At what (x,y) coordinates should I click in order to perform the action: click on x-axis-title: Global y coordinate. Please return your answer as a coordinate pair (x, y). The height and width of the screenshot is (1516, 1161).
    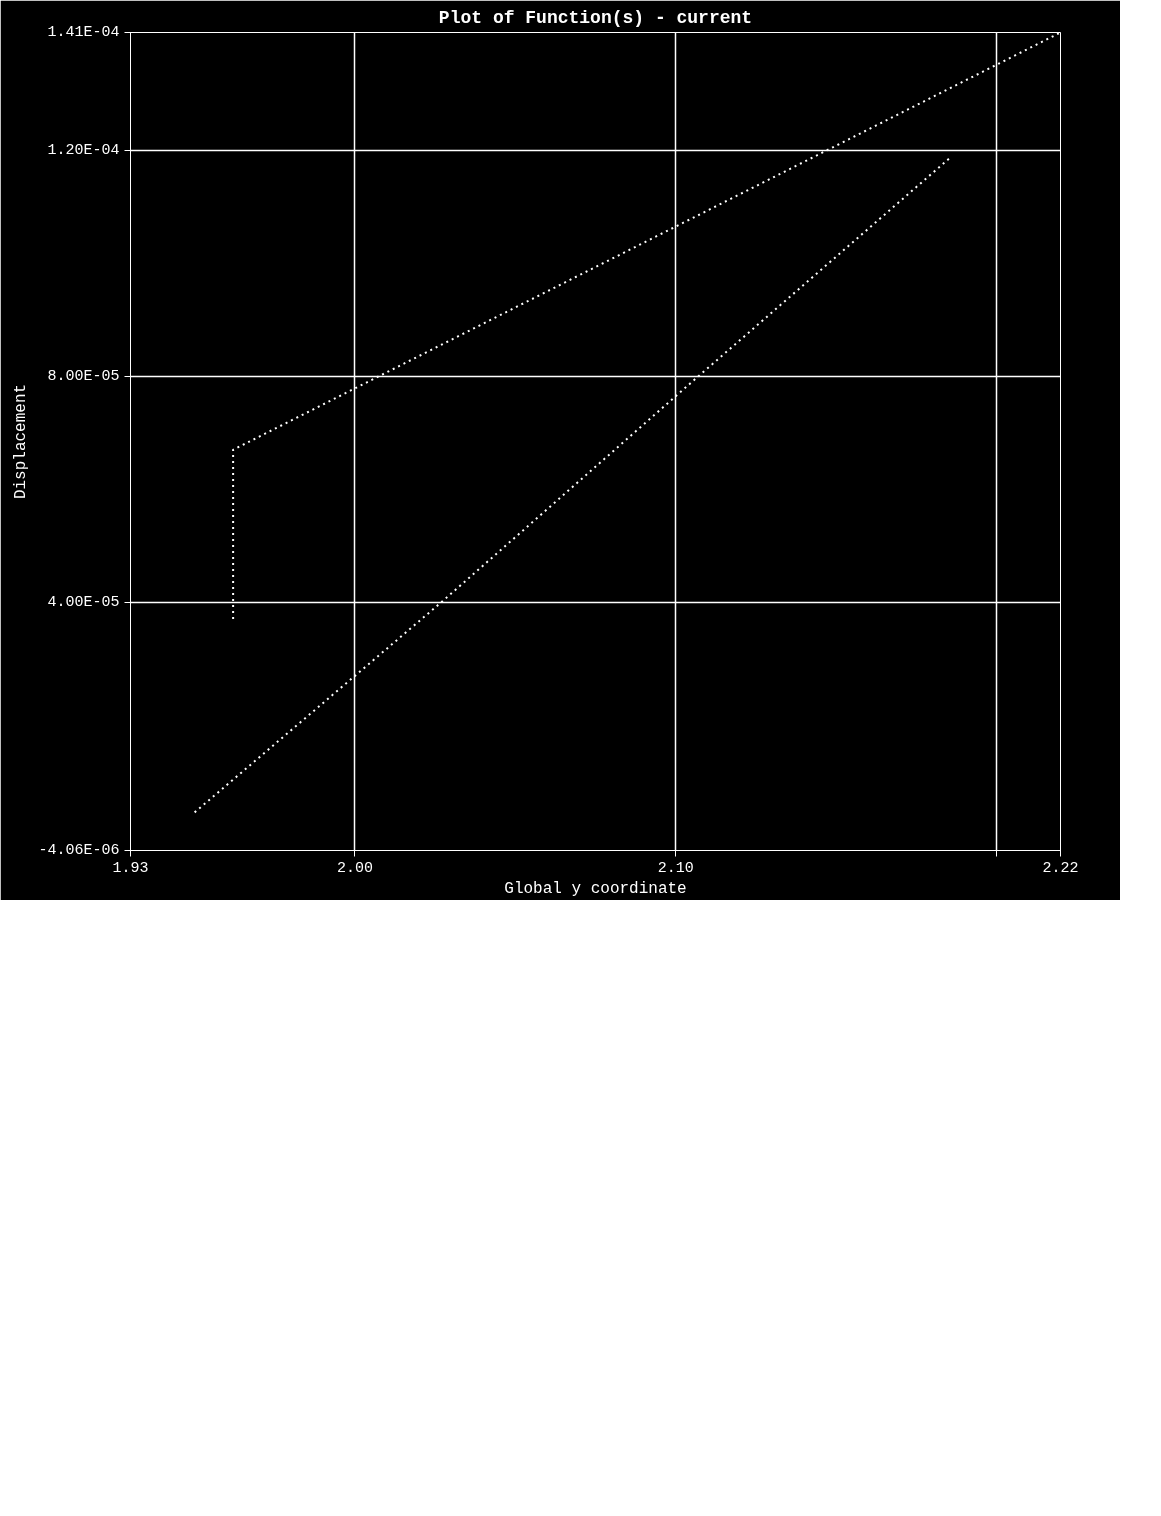
    Looking at the image, I should click on (595, 888).